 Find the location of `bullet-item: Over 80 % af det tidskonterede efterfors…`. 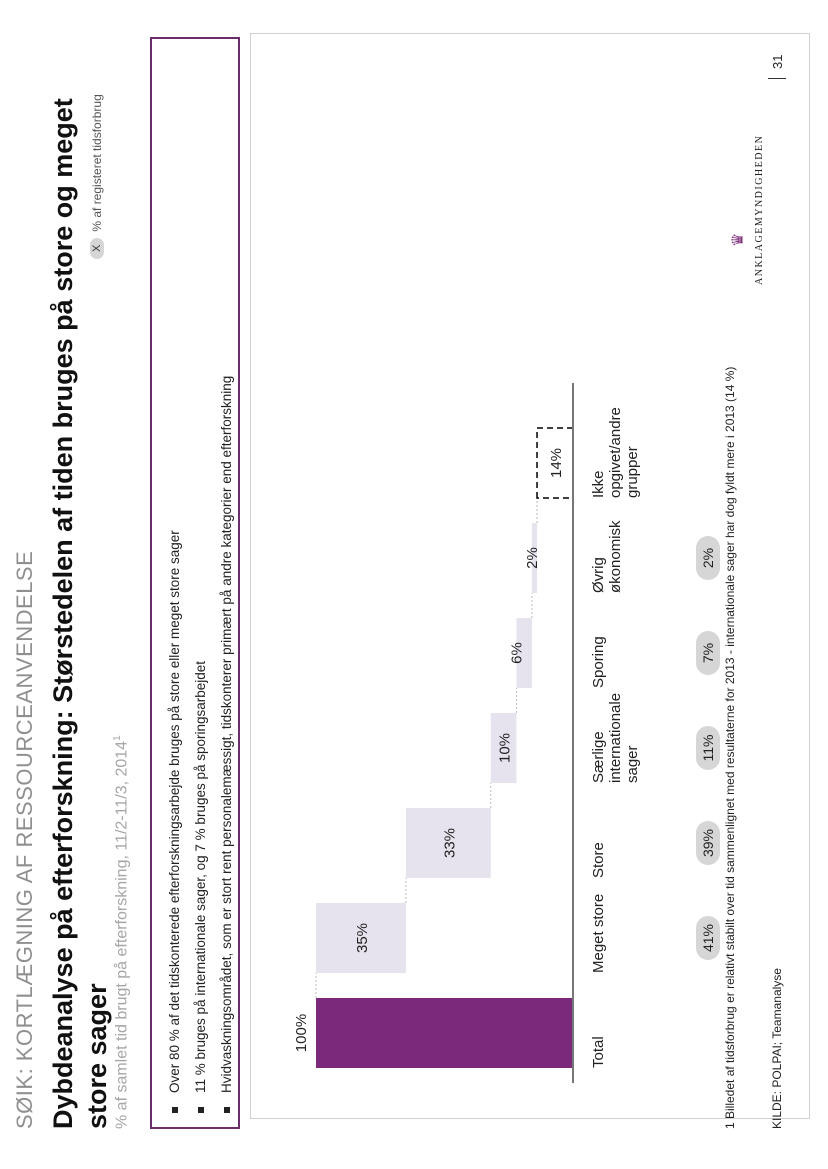

bullet-item: Over 80 % af det tidskonterede efterfors… is located at coordinates (175, 583).